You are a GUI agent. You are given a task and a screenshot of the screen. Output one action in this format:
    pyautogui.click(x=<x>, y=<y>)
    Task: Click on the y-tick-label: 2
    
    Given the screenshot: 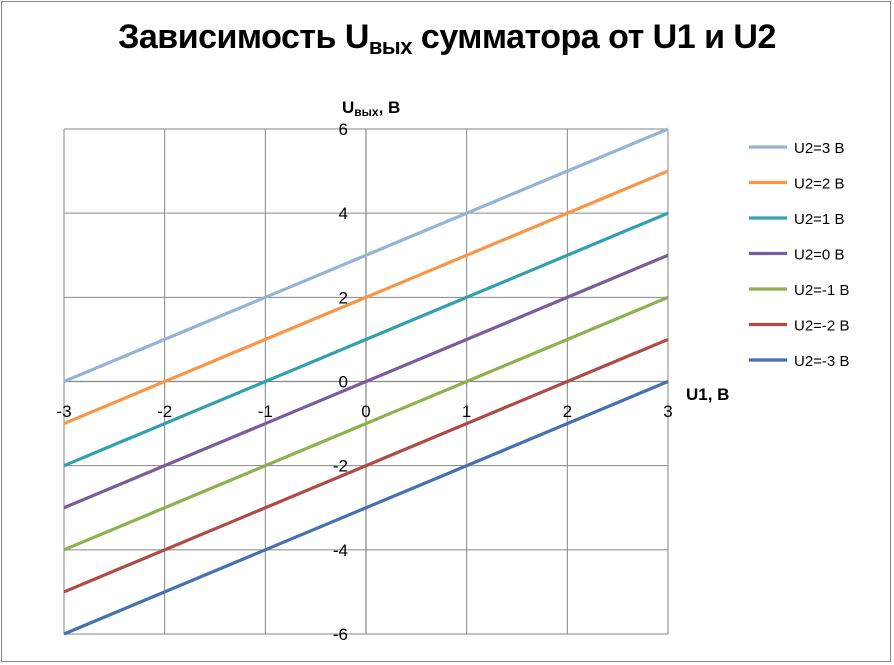 What is the action you would take?
    pyautogui.click(x=343, y=297)
    